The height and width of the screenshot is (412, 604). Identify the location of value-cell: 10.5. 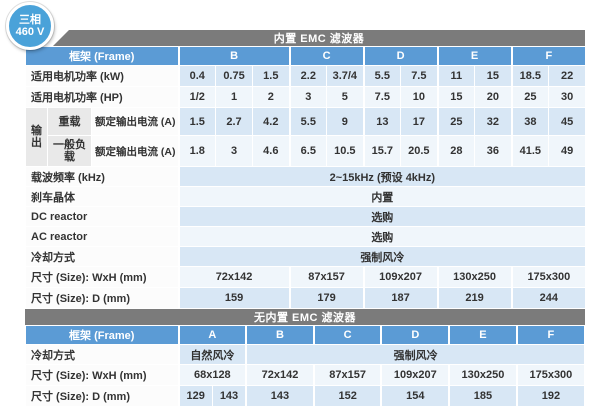
(345, 151).